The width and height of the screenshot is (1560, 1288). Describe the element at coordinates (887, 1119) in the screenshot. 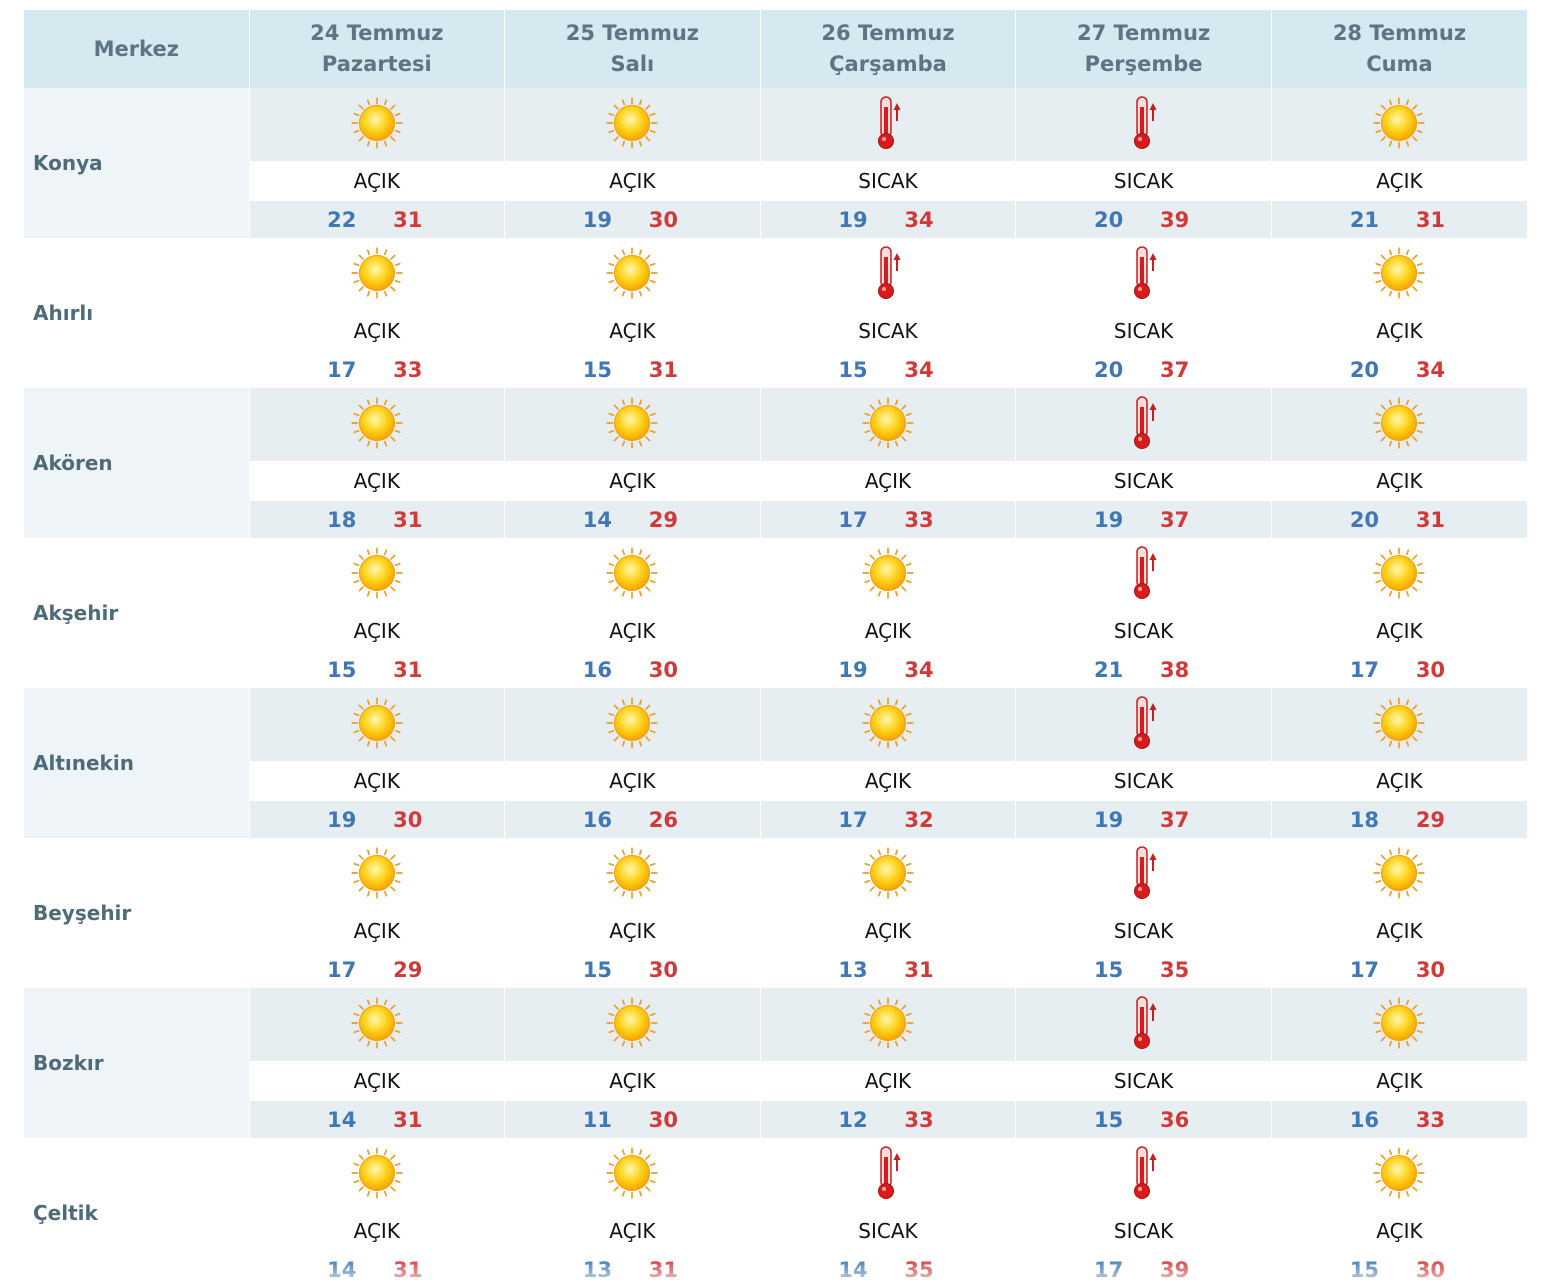

I see `temperature-cell: 12 33` at that location.